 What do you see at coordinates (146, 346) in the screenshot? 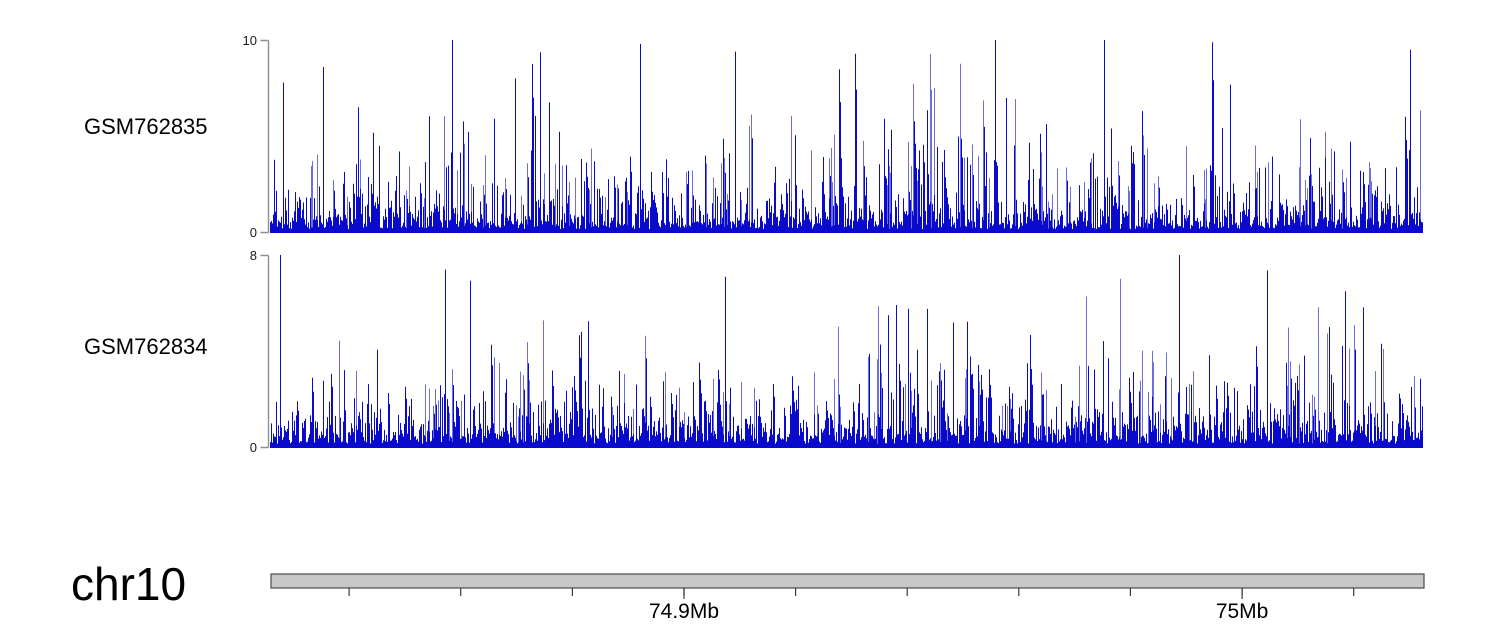
I see `track-label-gsm762834: GSM762834` at bounding box center [146, 346].